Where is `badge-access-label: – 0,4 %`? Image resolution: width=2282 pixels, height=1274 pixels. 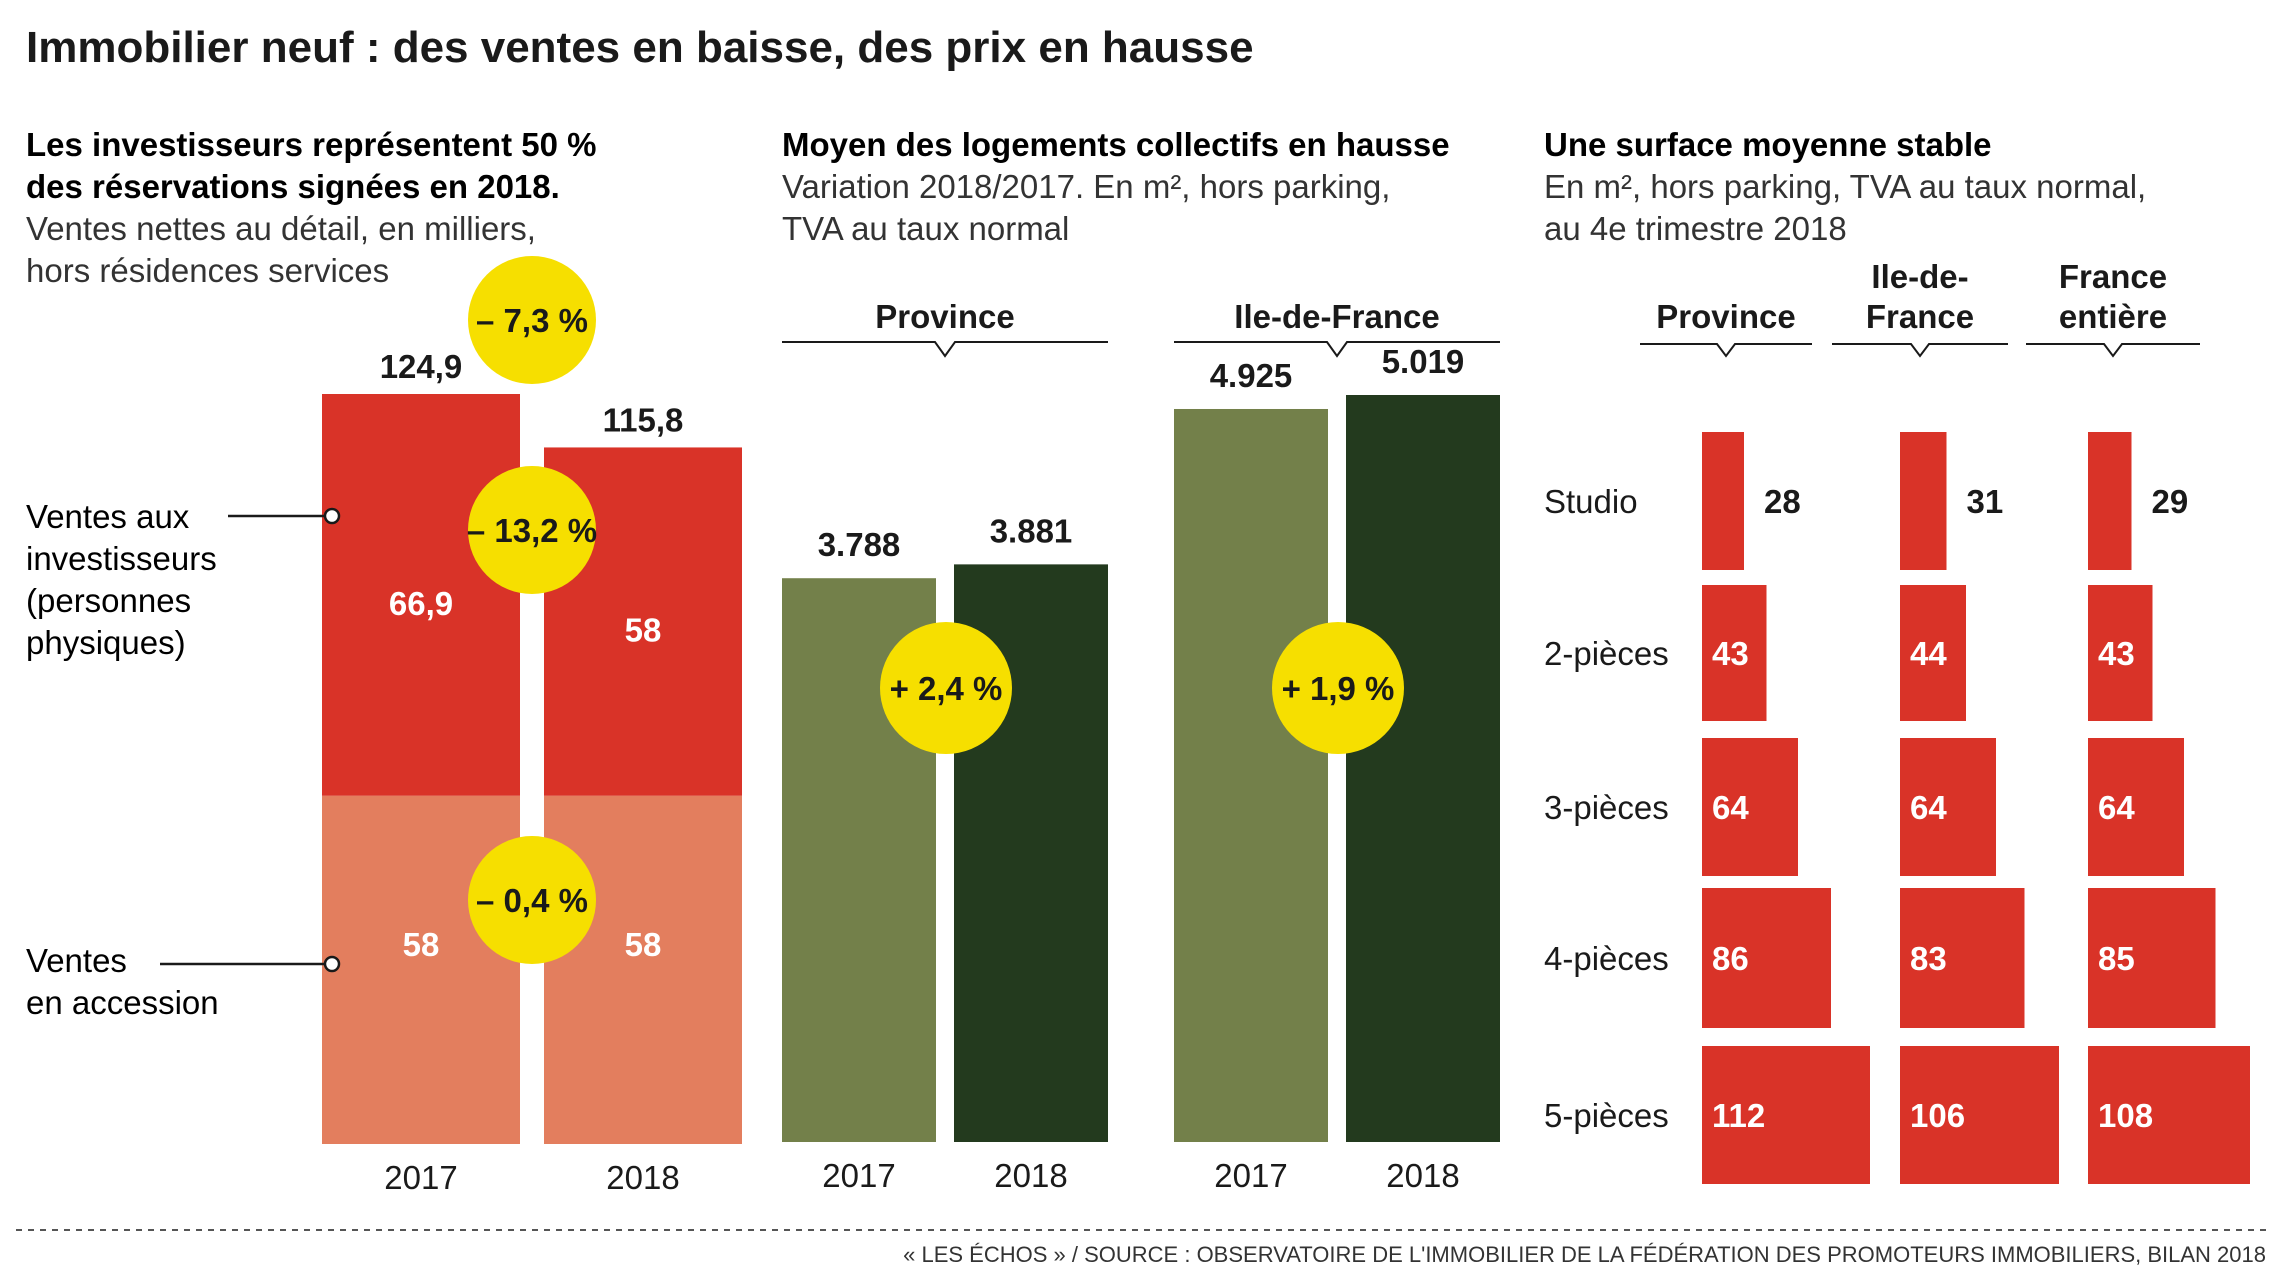 badge-access-label: – 0,4 % is located at coordinates (532, 900).